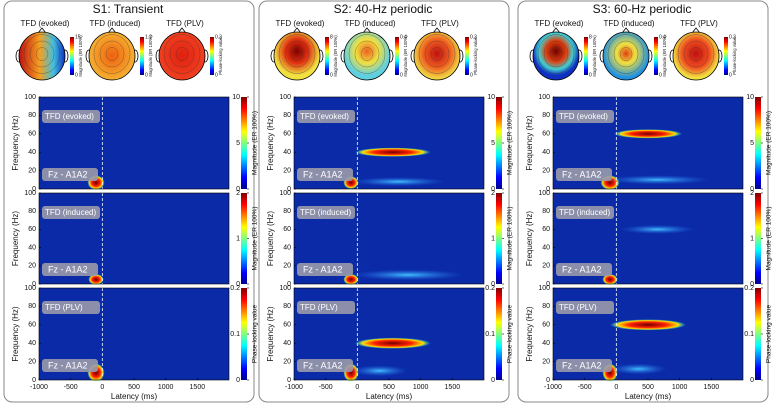  Describe the element at coordinates (238, 238) in the screenshot. I see `colorbar-tick-label: 1` at that location.